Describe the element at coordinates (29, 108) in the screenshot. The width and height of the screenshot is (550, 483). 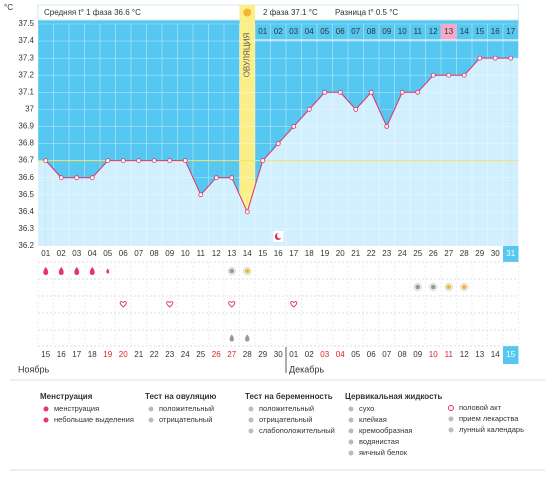
I see `y-tick-label: 37` at that location.